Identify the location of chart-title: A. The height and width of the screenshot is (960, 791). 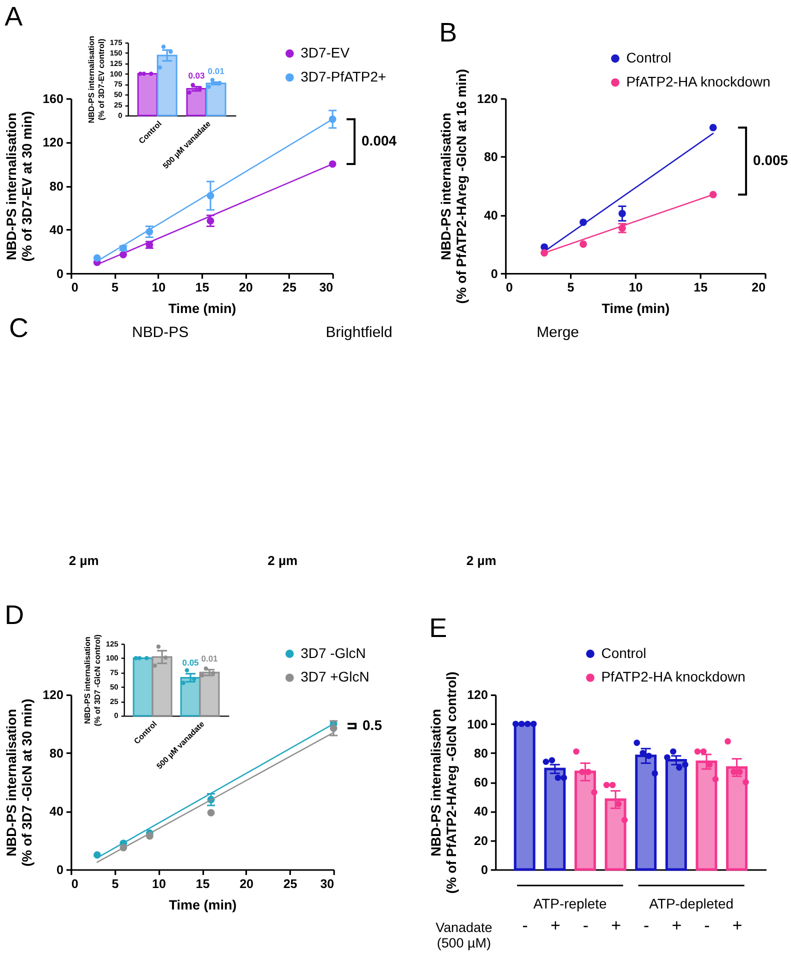
(13, 16).